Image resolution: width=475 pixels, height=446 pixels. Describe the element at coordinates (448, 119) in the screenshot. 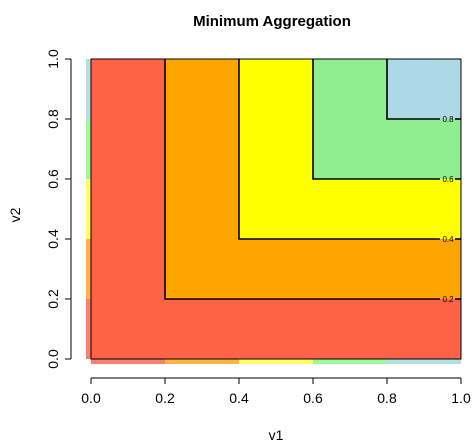

I see `contour-label-3: 0.8` at that location.